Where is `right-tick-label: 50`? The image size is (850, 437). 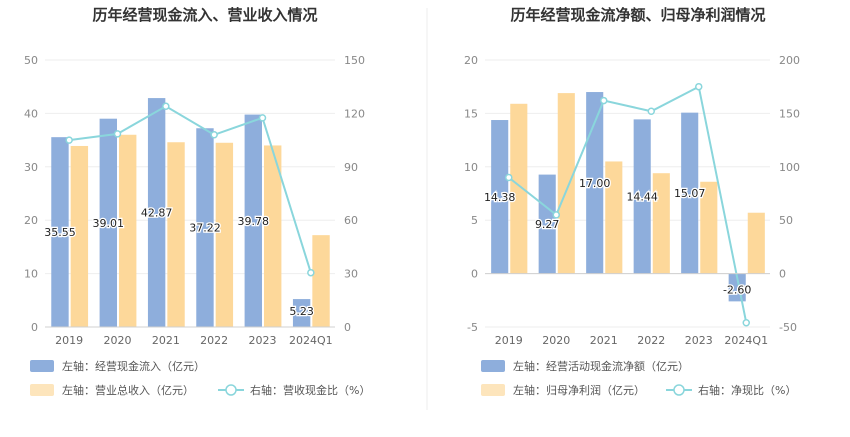
right-tick-label: 50 is located at coordinates (786, 220).